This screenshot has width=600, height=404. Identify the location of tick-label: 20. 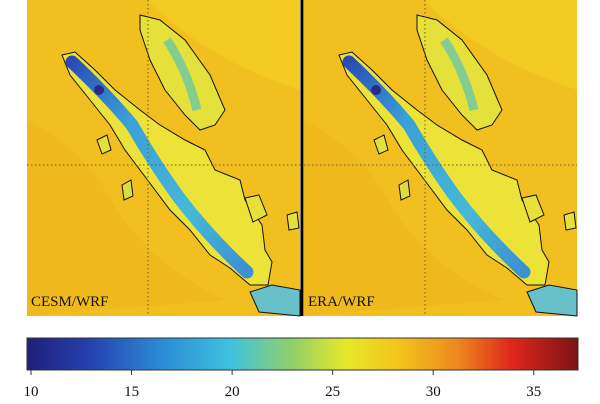
(232, 392).